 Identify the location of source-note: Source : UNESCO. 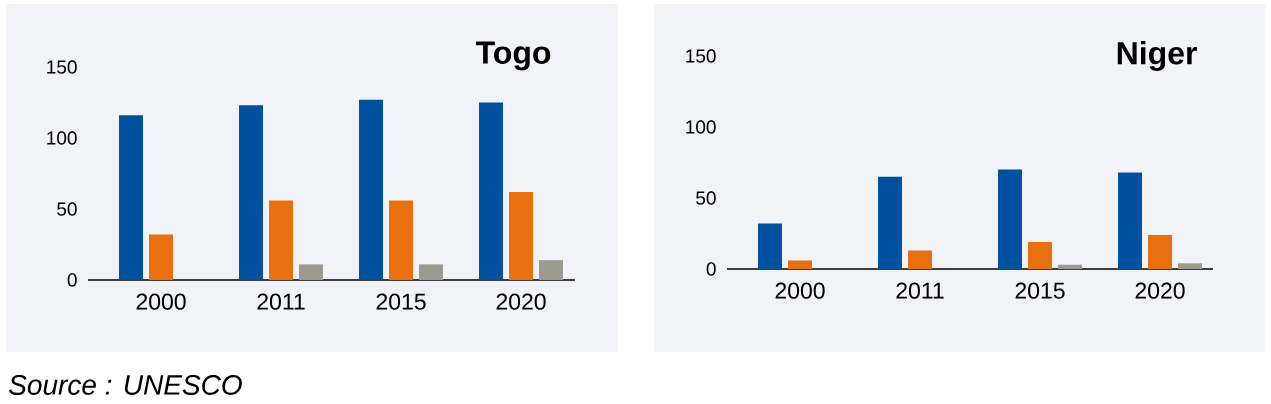
(125, 385).